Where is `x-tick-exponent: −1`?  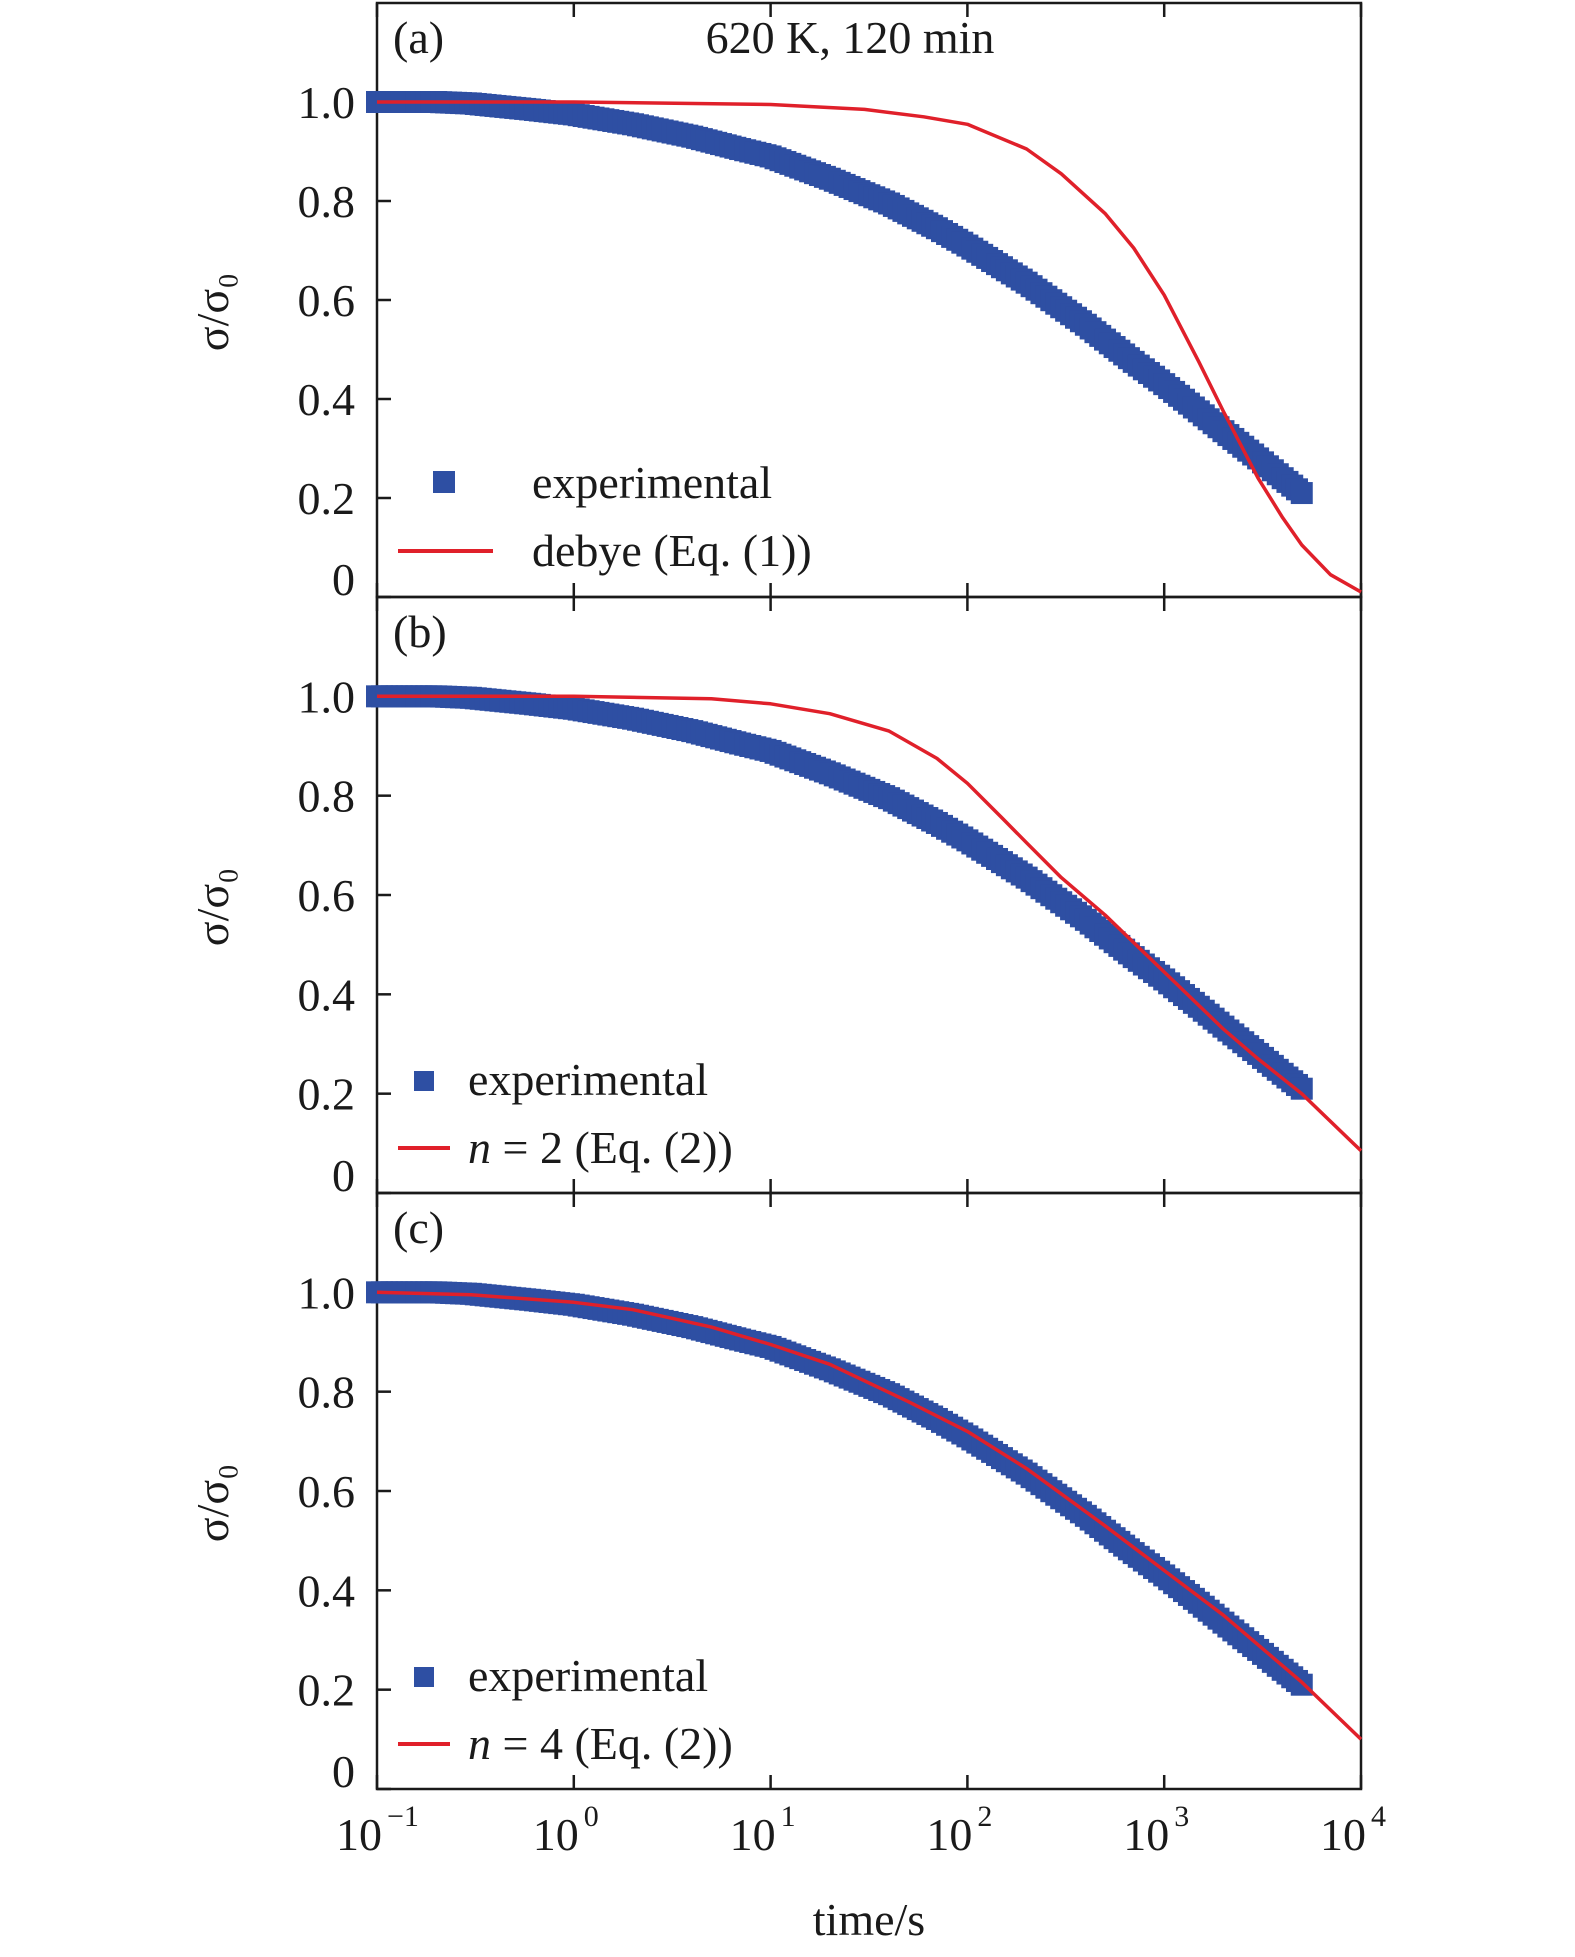
x-tick-exponent: −1 is located at coordinates (403, 1816).